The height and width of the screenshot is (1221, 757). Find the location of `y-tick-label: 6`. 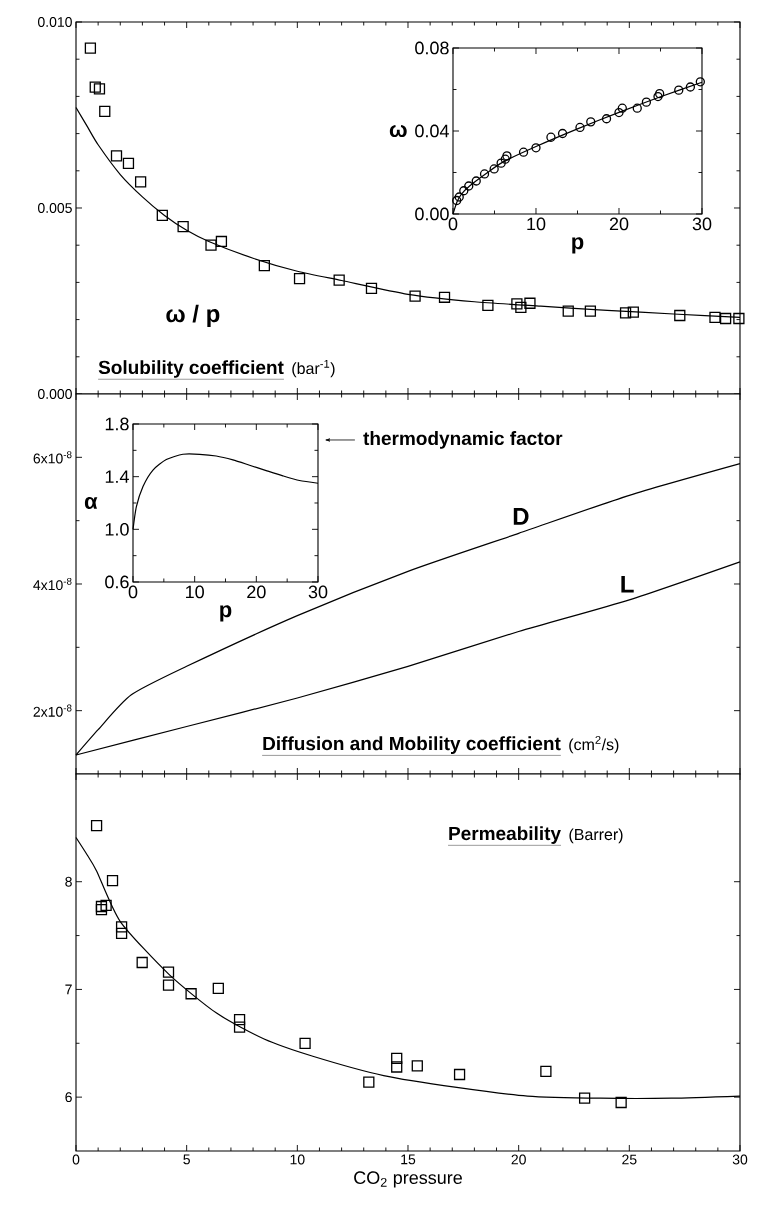

y-tick-label: 6 is located at coordinates (68, 1097).